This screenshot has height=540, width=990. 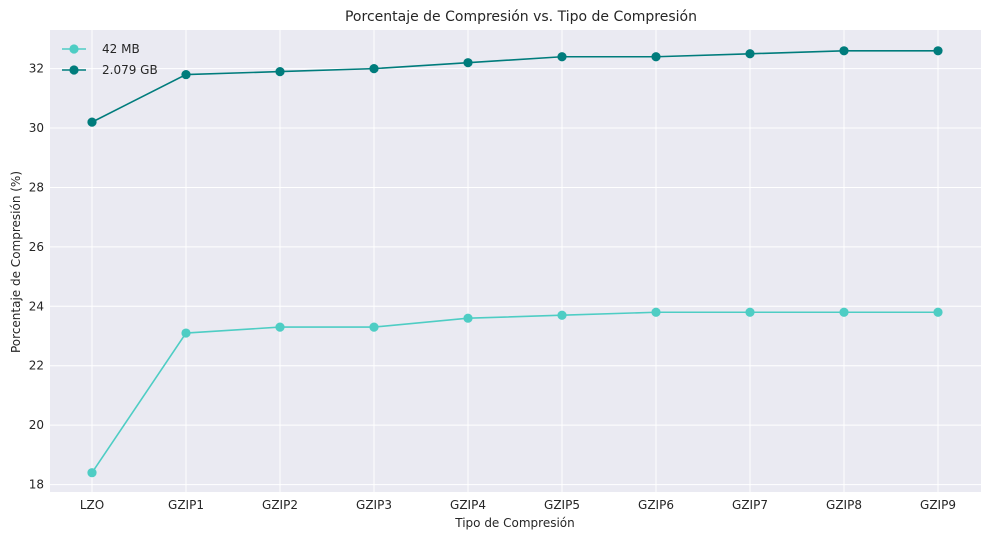 What do you see at coordinates (750, 505) in the screenshot?
I see `x-tick-label: GZIP7` at bounding box center [750, 505].